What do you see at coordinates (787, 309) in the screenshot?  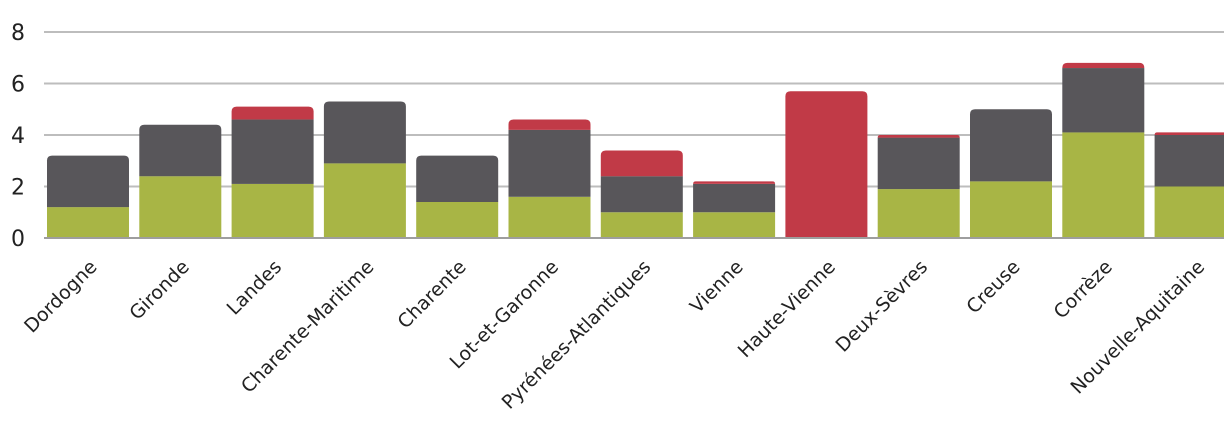 I see `x-category-label: Haute-Vienne` at bounding box center [787, 309].